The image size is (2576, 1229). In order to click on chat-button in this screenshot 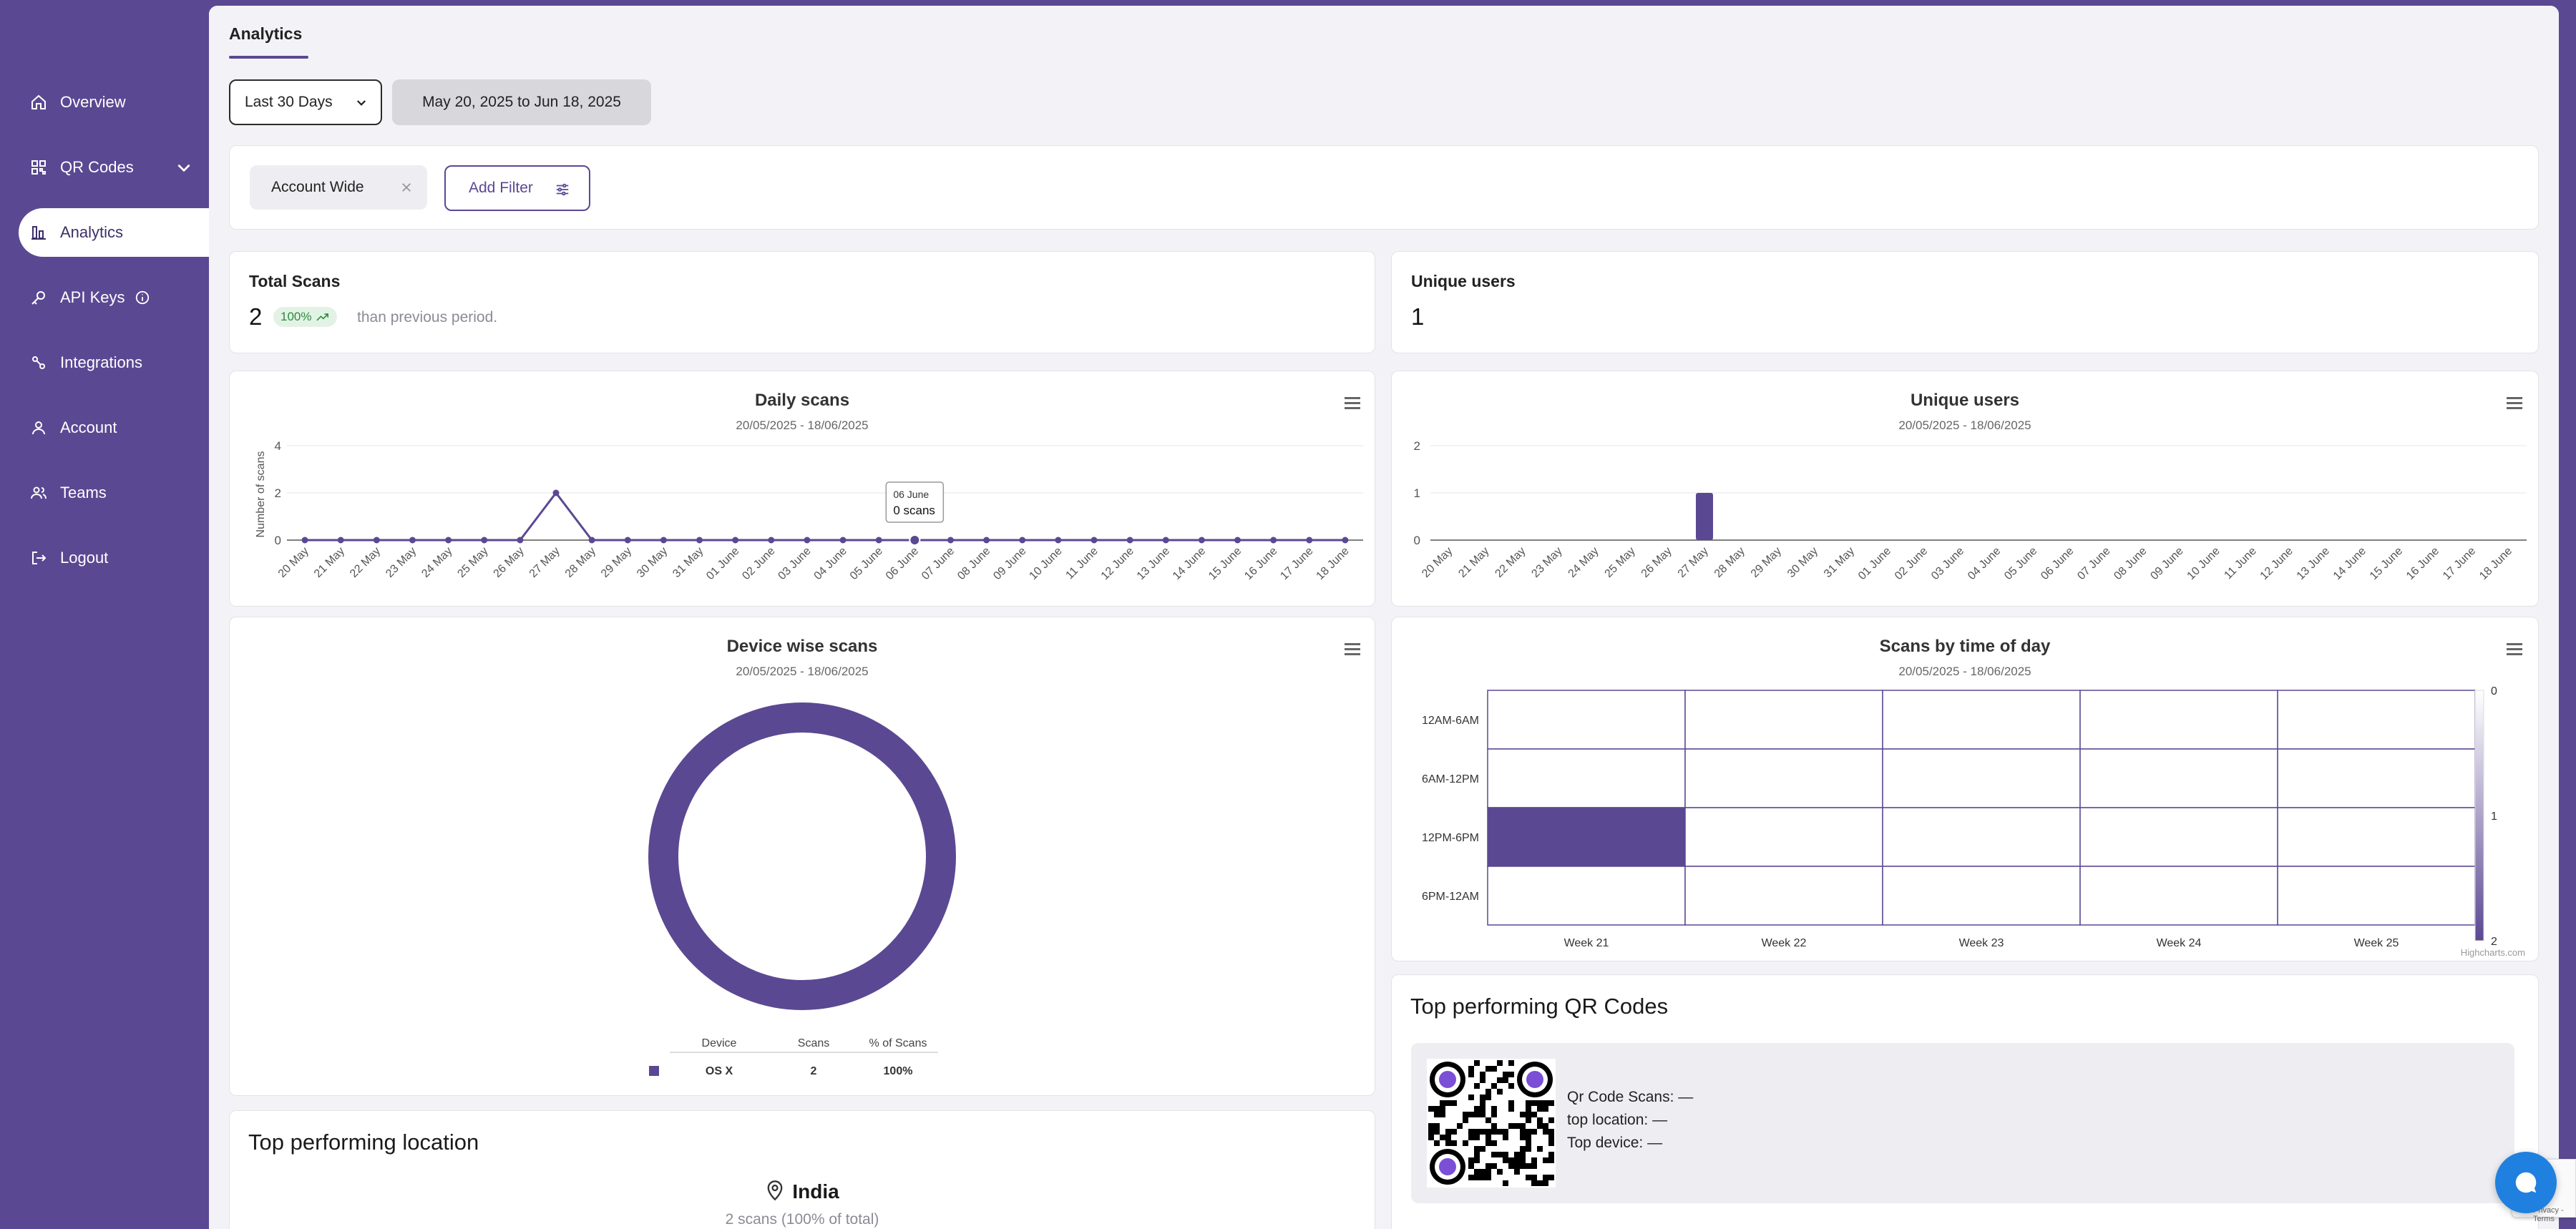, I will do `click(2526, 1182)`.